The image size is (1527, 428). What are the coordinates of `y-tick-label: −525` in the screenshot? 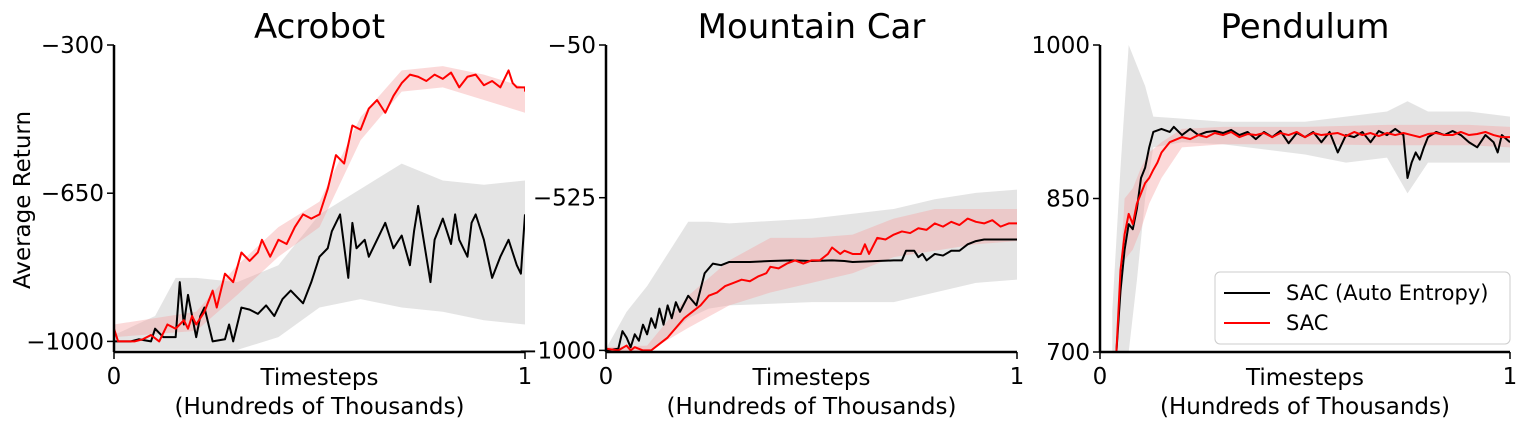 It's located at (564, 199).